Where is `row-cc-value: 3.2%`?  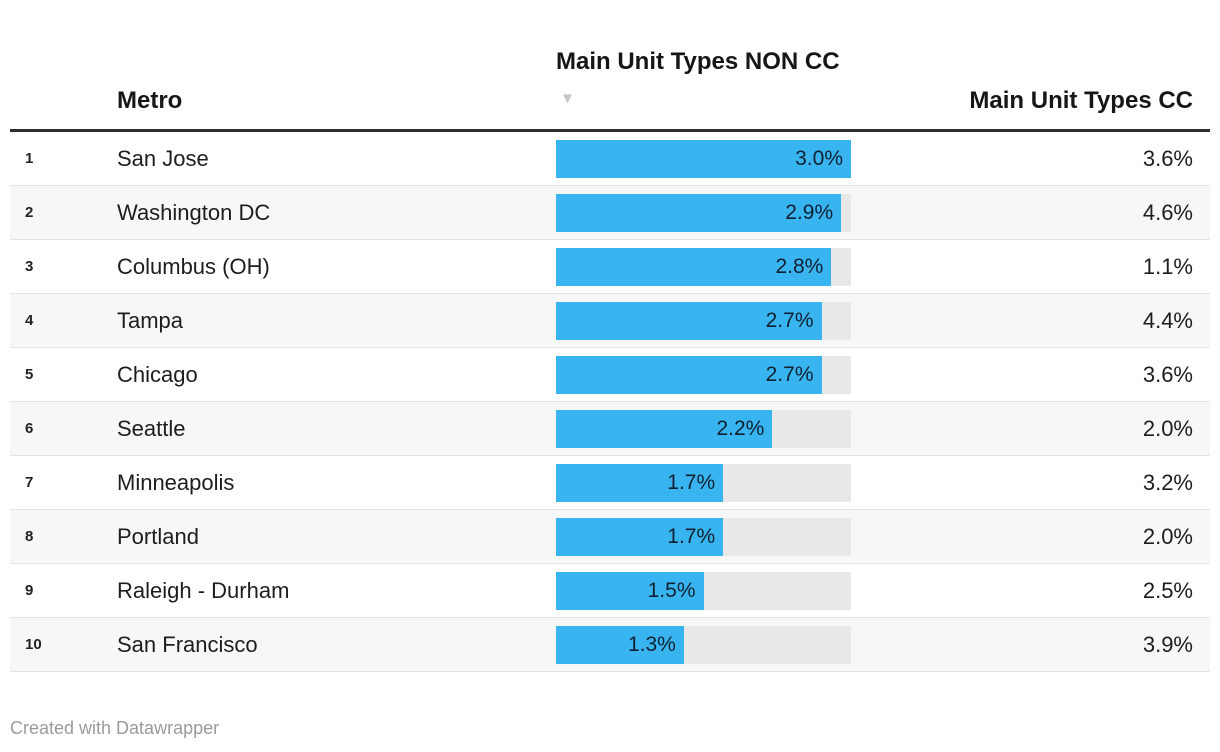 row-cc-value: 3.2% is located at coordinates (1167, 482).